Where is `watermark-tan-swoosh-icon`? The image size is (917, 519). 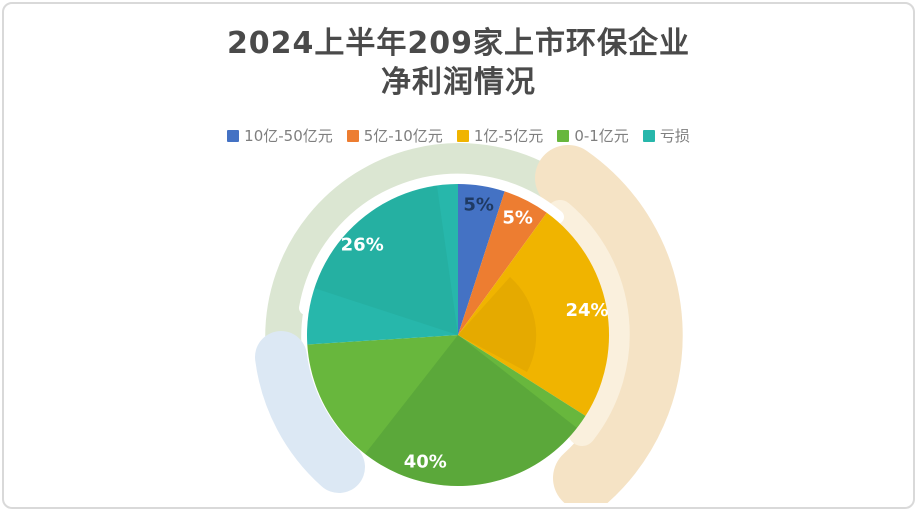 watermark-tan-swoosh-icon is located at coordinates (609, 324).